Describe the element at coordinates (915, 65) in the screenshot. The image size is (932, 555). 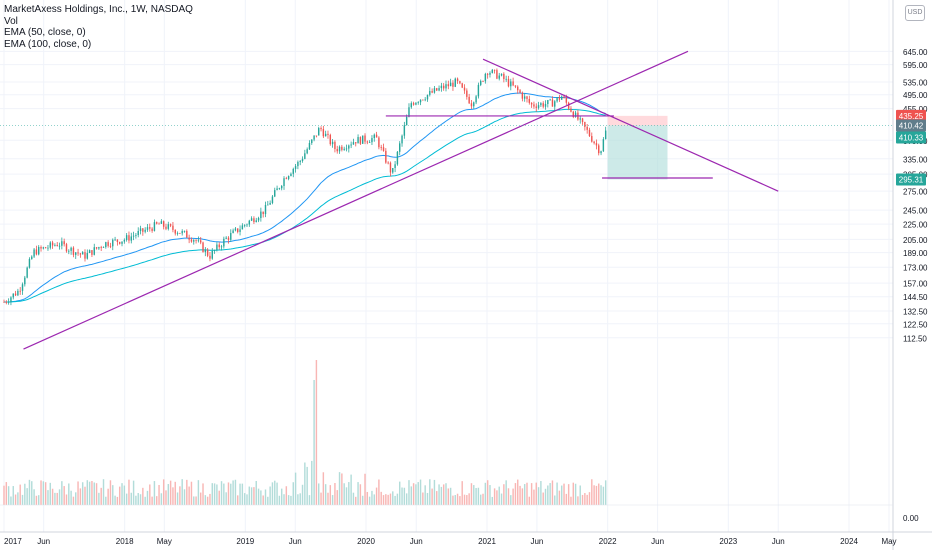
I see `y-tick-label: 595.00` at that location.